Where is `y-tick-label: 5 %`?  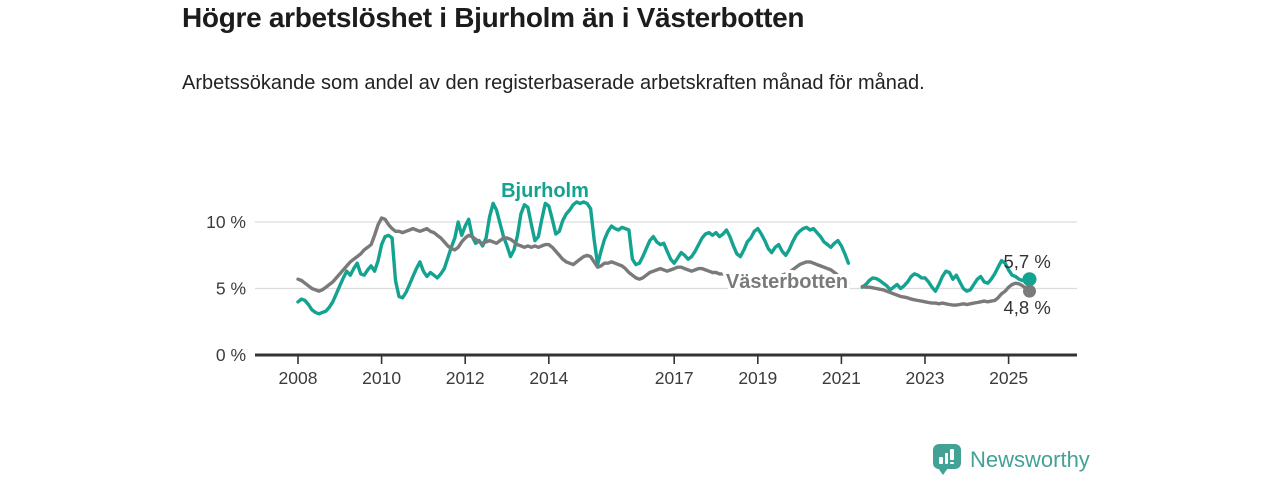 y-tick-label: 5 % is located at coordinates (231, 289).